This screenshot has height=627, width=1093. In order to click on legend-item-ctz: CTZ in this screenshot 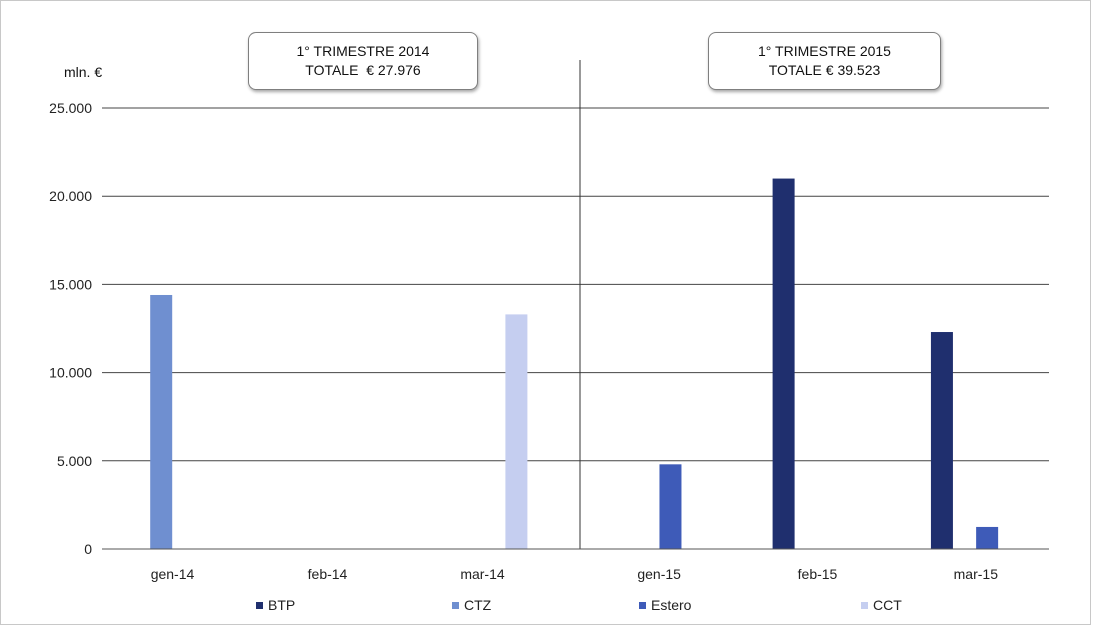, I will do `click(471, 605)`.